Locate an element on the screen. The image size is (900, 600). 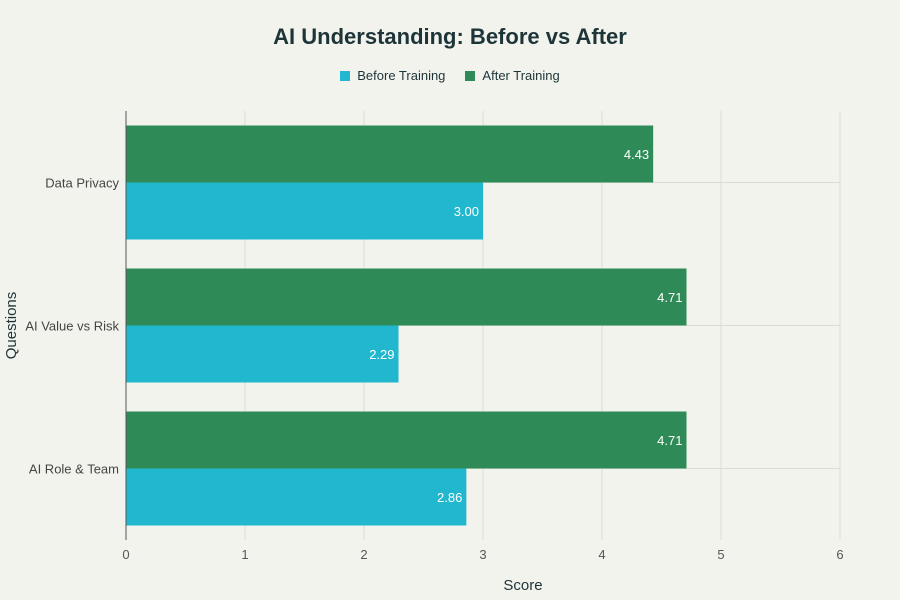
category-label-0: Data Privacy is located at coordinates (82, 183).